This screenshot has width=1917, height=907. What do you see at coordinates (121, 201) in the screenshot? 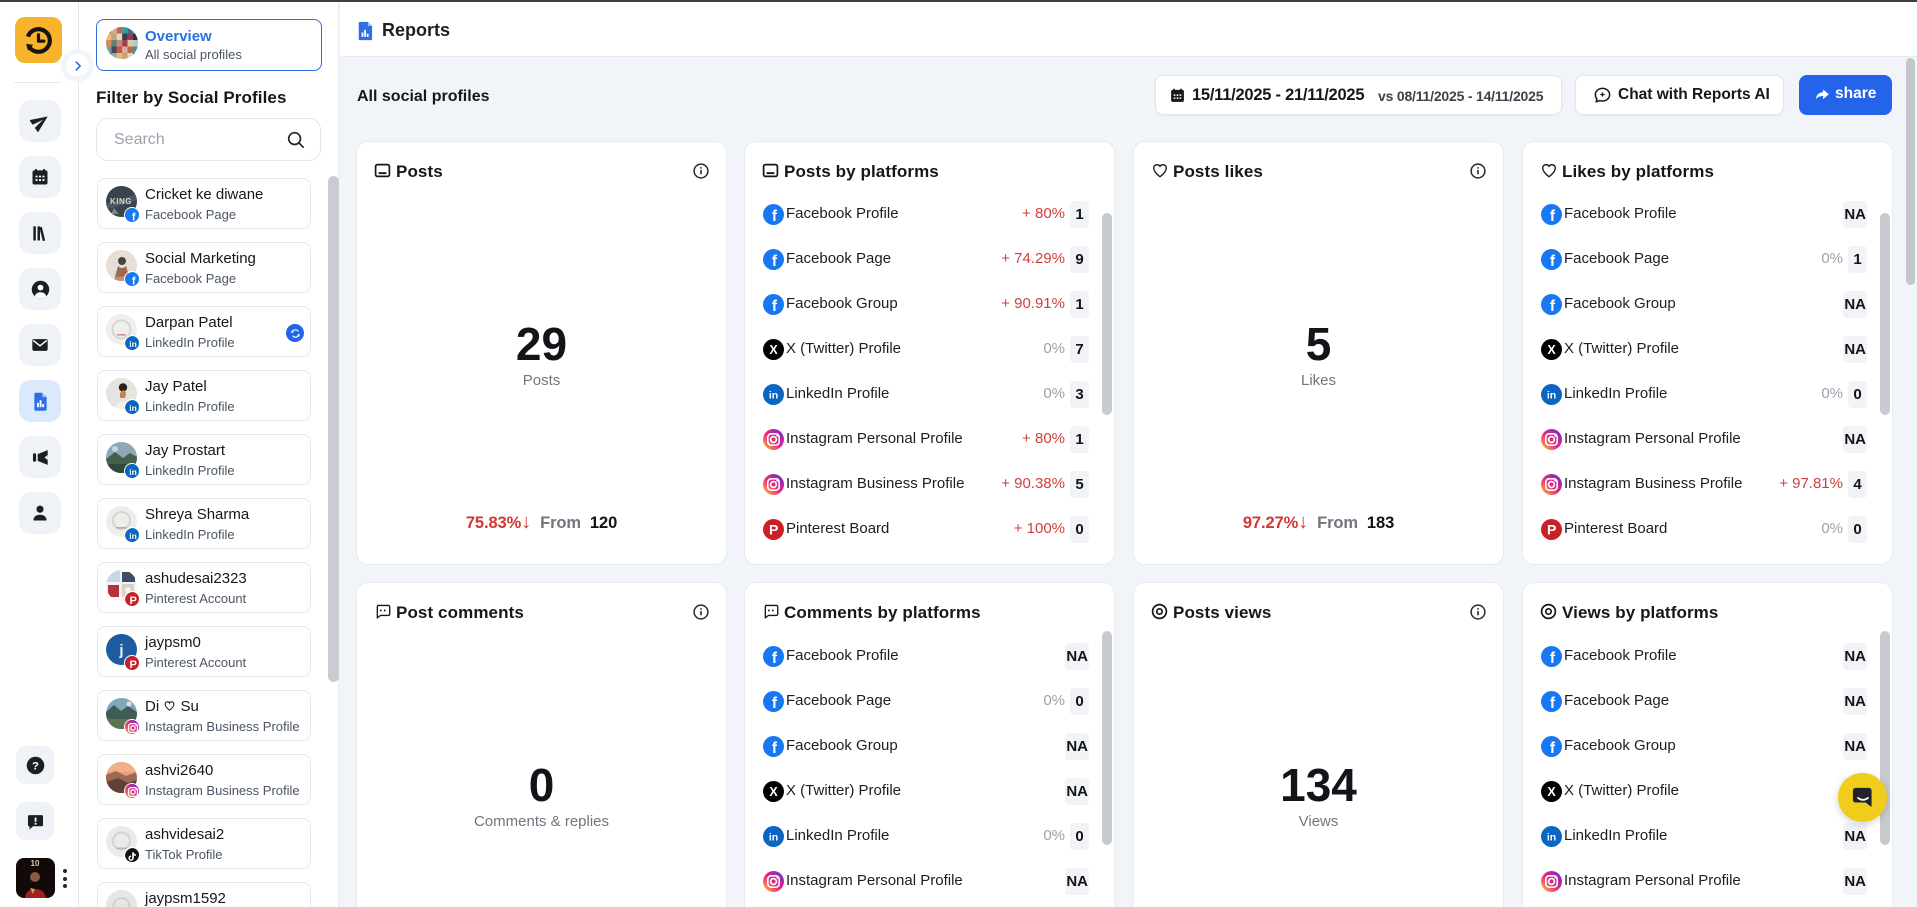
I see `svg-text: KING` at bounding box center [121, 201].